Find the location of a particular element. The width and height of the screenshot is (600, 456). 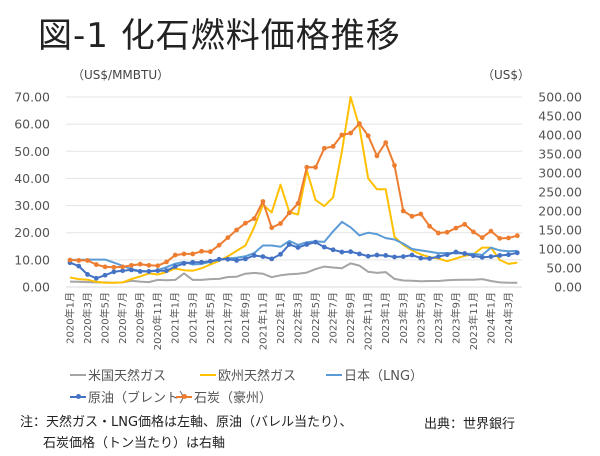

x-tick-label: 2023年9月 is located at coordinates (455, 318).